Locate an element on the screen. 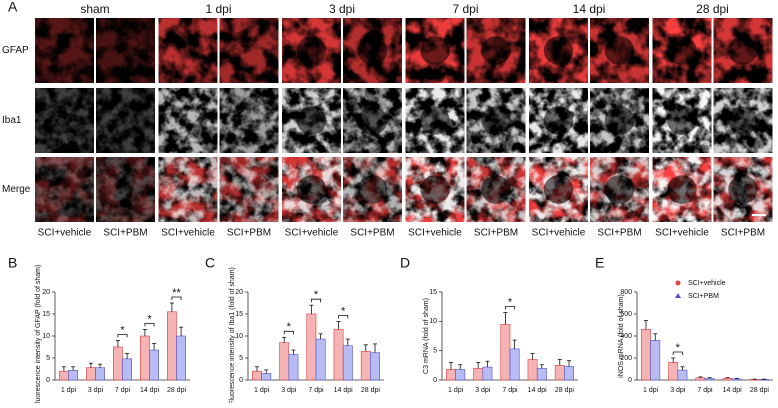 This screenshot has height=408, width=778. column-header: 14 dpi is located at coordinates (589, 9).